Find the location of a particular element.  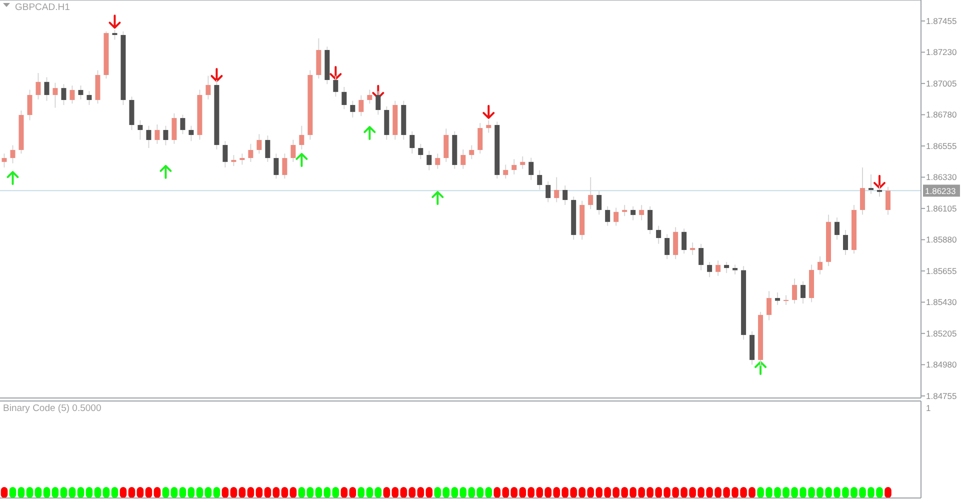

y-tick-label: 1.86555 is located at coordinates (941, 145).